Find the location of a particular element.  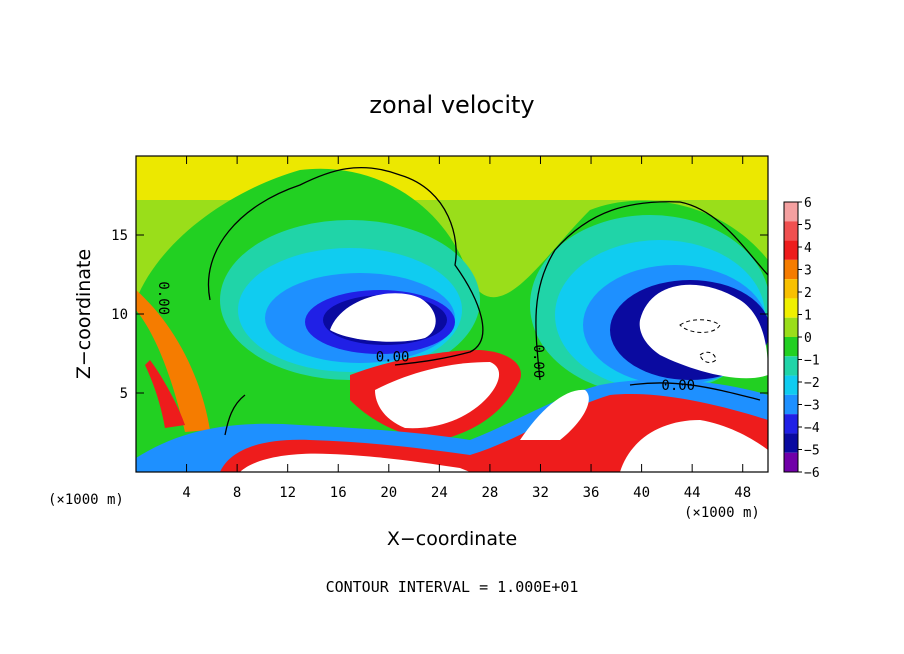

y-tick-label: 10 is located at coordinates (119, 315).